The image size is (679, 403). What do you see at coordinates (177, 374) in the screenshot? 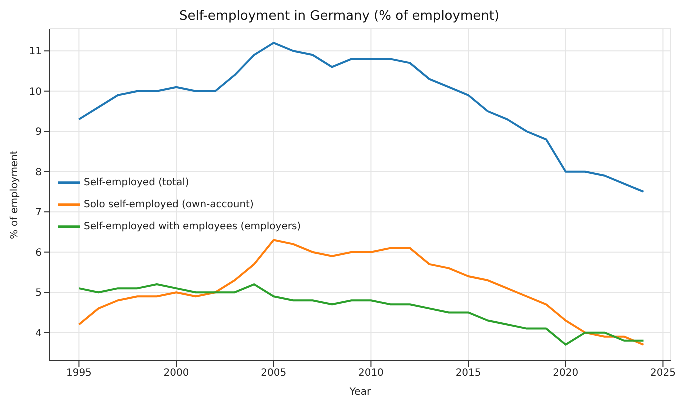
I see `x-tick-label: 2000` at bounding box center [177, 374].